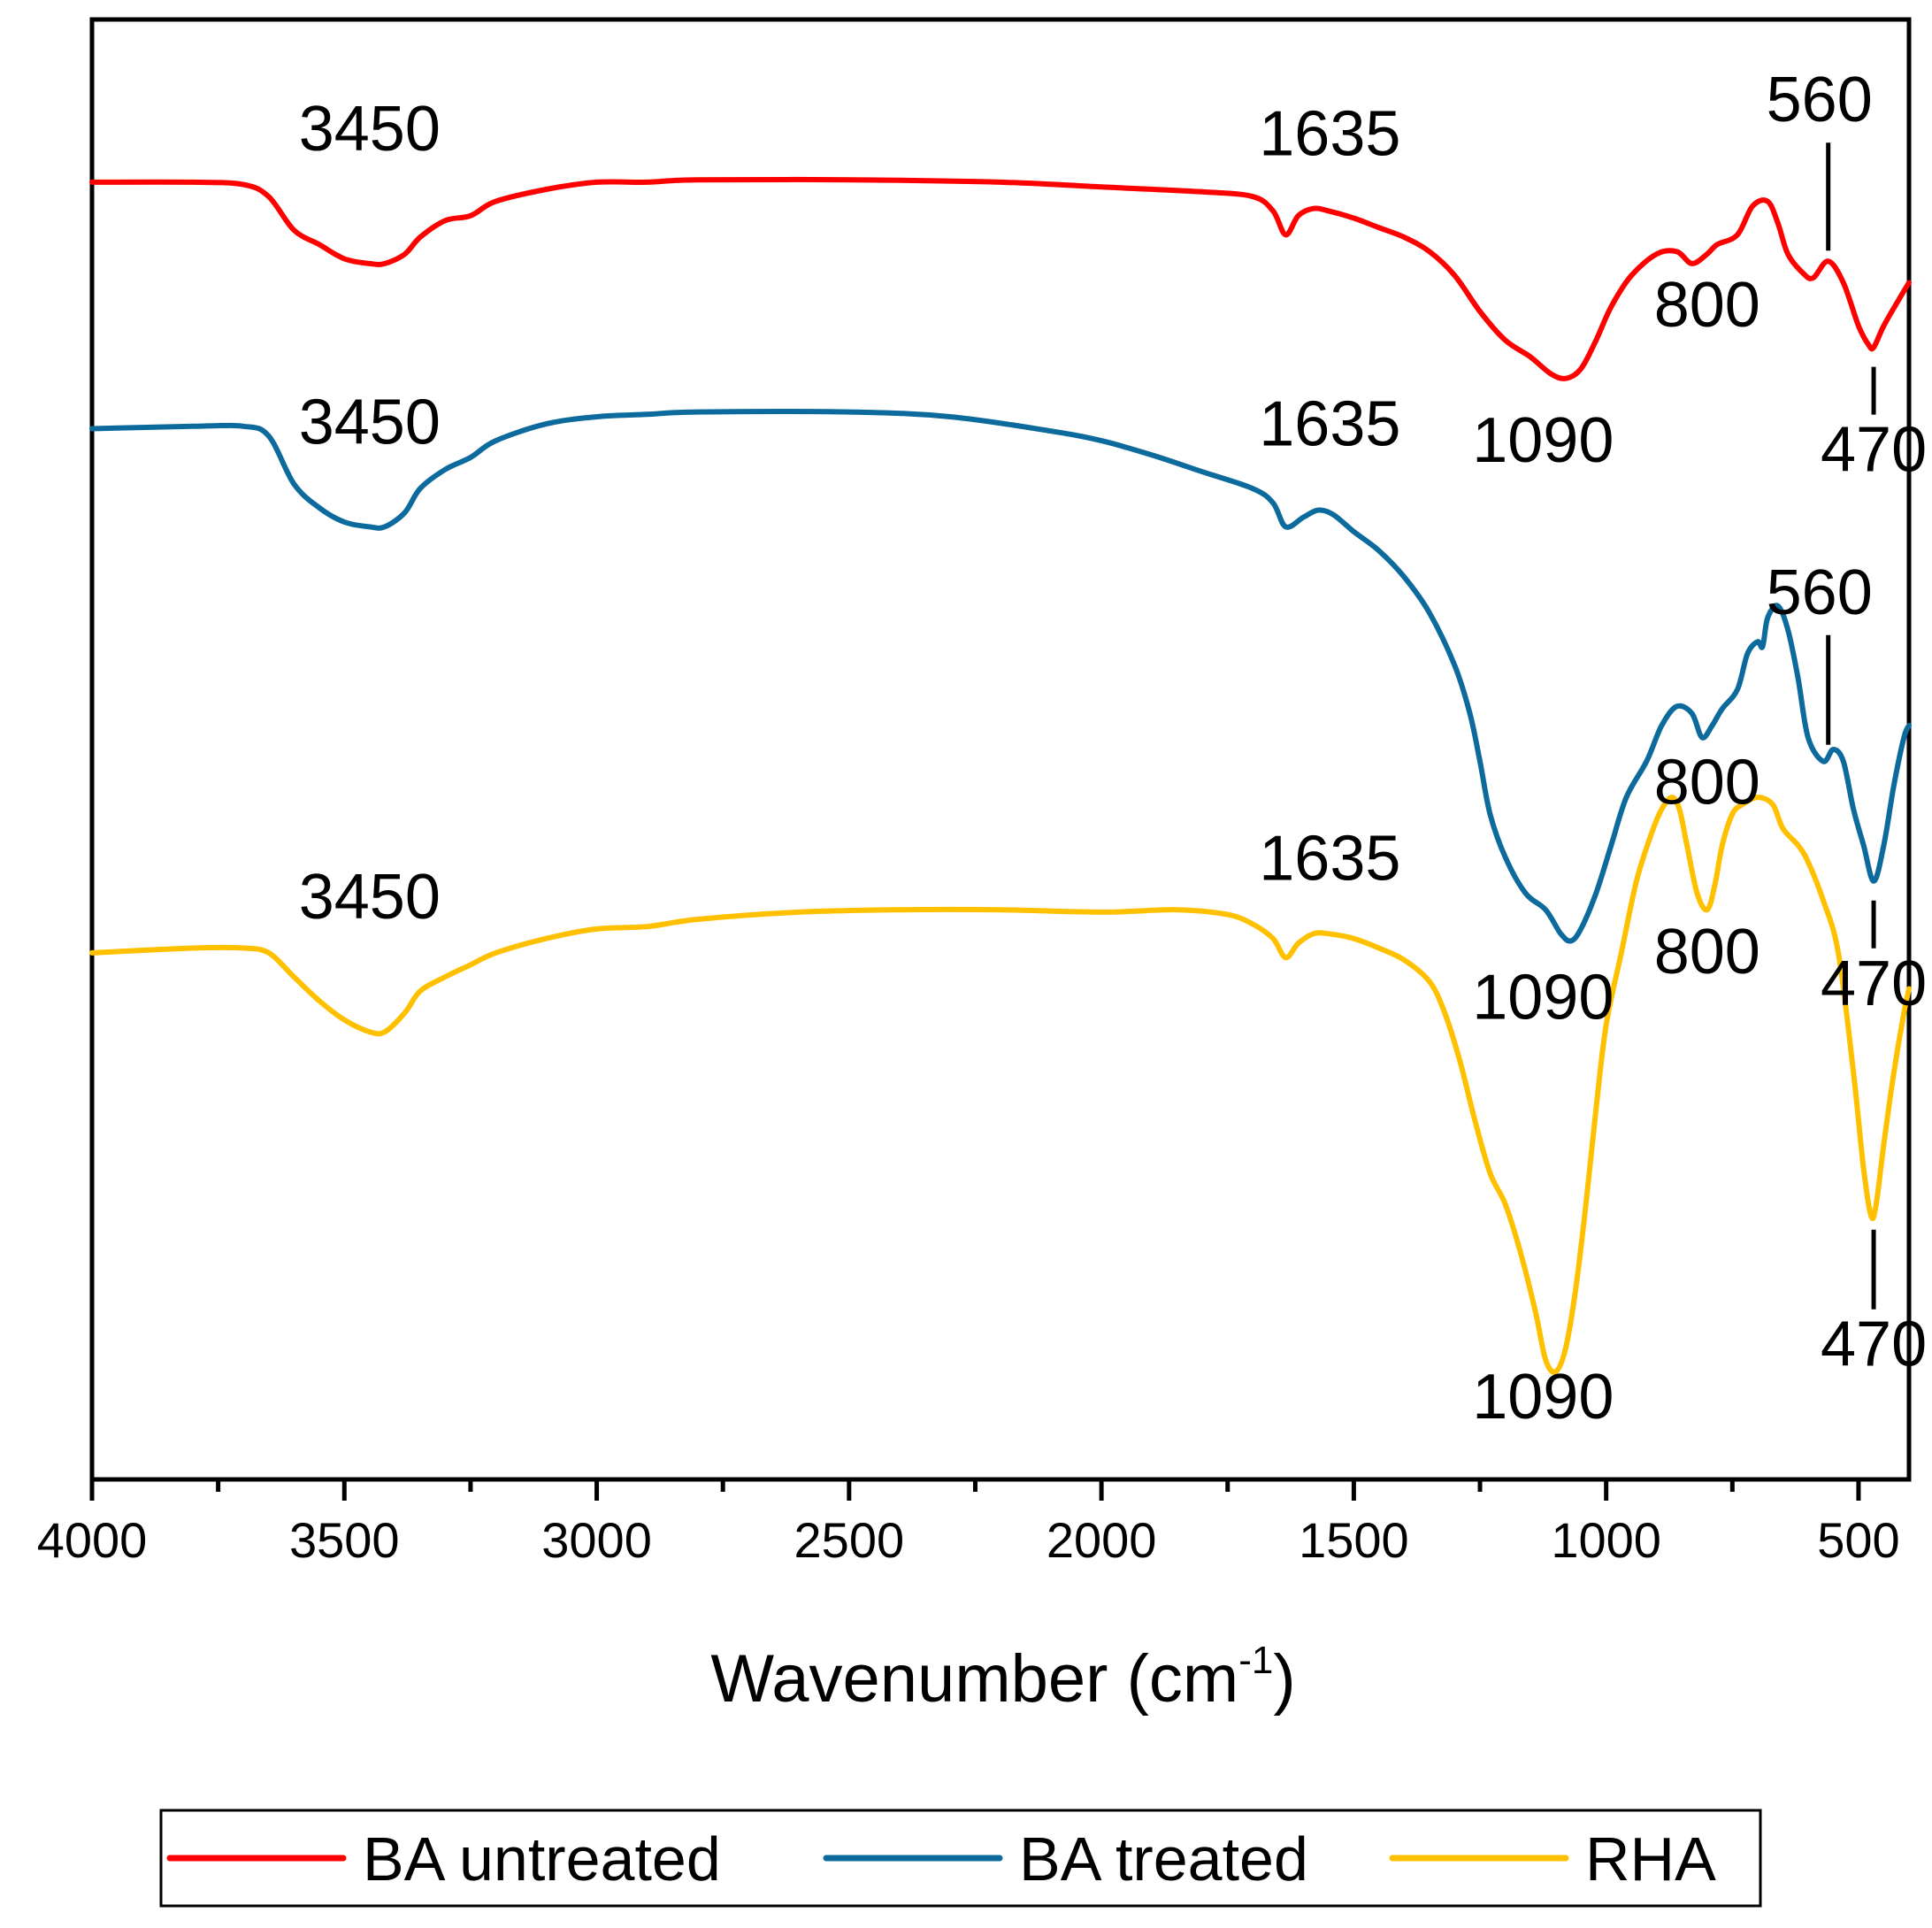 This screenshot has height=1928, width=1932. Describe the element at coordinates (1858, 1540) in the screenshot. I see `x-tick-label: 500` at that location.